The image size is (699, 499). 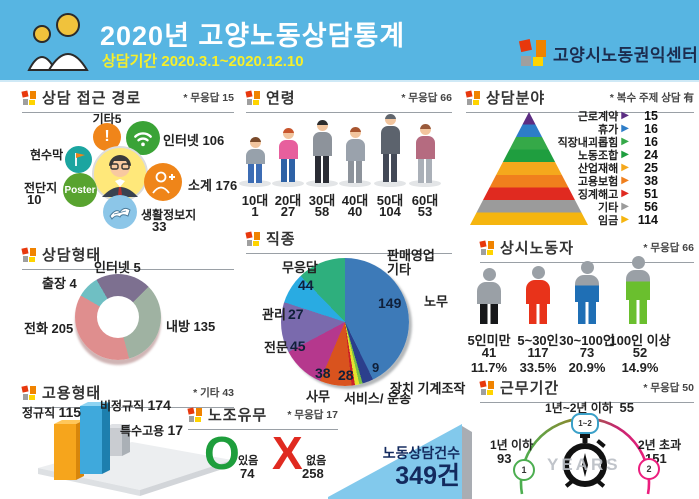 What do you see at coordinates (538, 367) in the screenshot?
I see `workers-pct: 33.5%` at bounding box center [538, 367].